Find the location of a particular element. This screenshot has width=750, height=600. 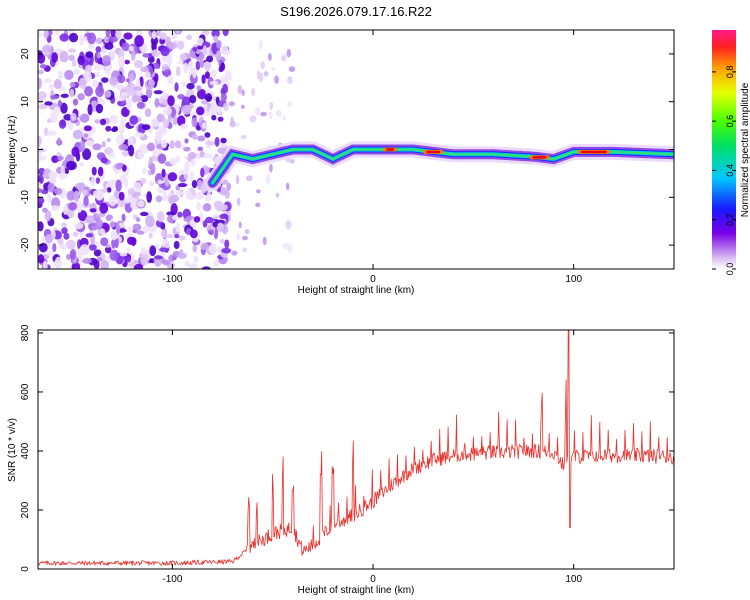

spectrogram-xtick-label: 0 is located at coordinates (373, 279).